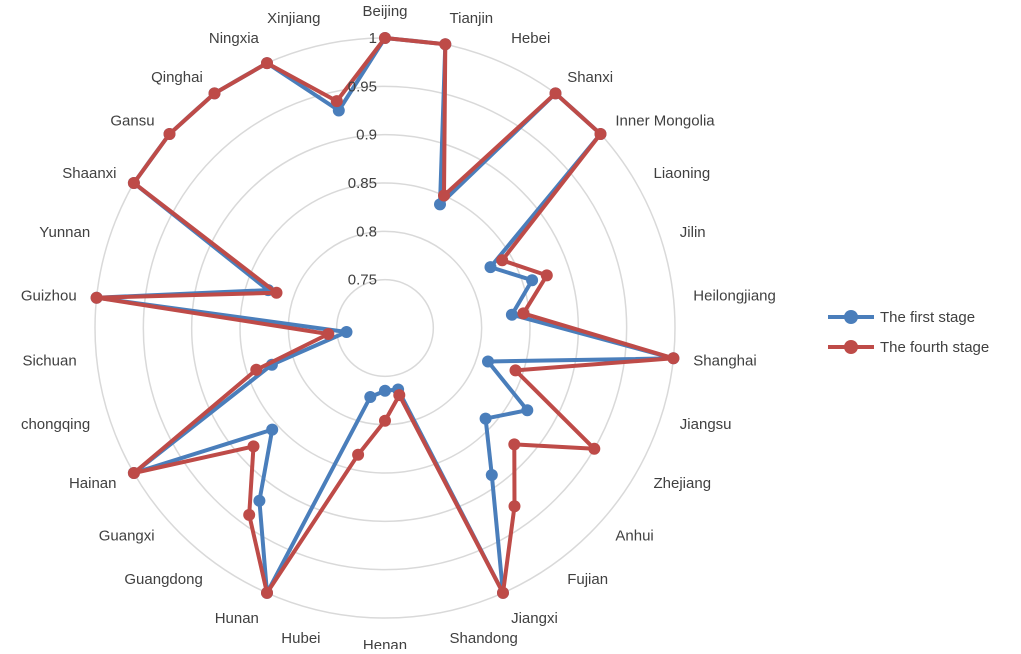 Image resolution: width=1021 pixels, height=654 pixels. Describe the element at coordinates (373, 38) in the screenshot. I see `radial-tick-label-5: 1` at that location.